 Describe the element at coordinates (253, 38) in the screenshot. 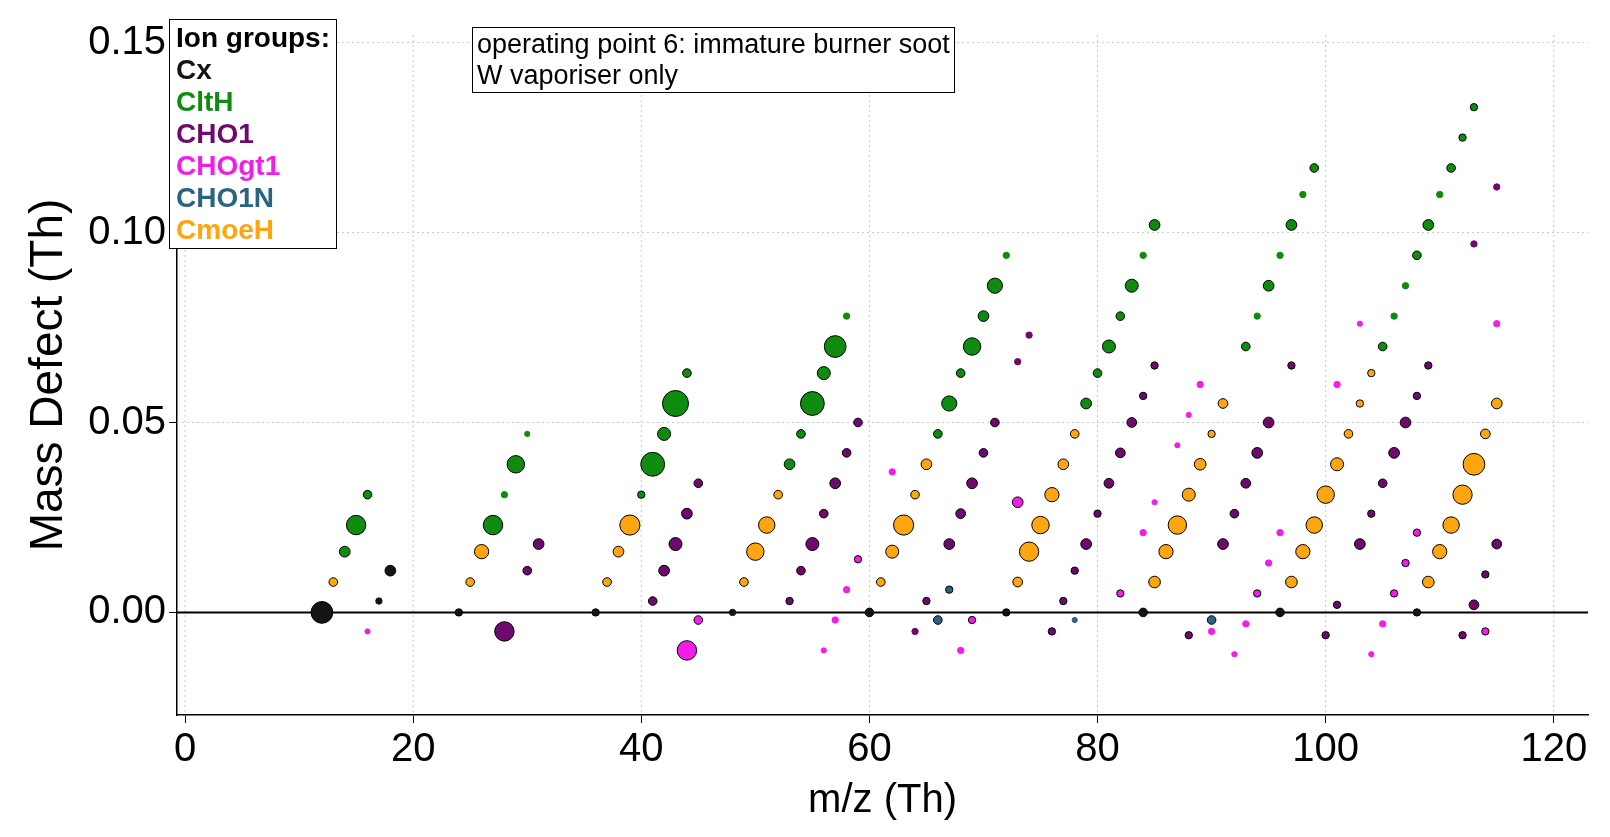

I see `legend-title: Ion groups:` at that location.